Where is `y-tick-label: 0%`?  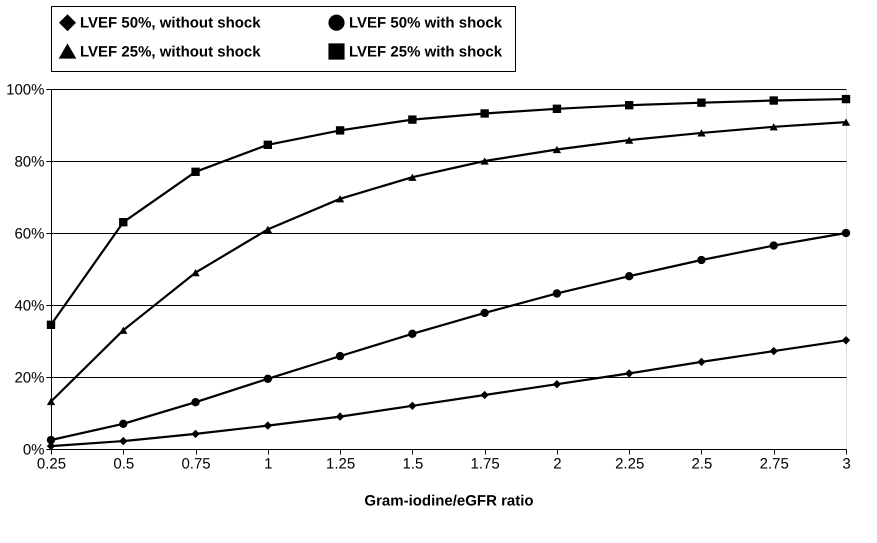
y-tick-label: 0% is located at coordinates (33, 450).